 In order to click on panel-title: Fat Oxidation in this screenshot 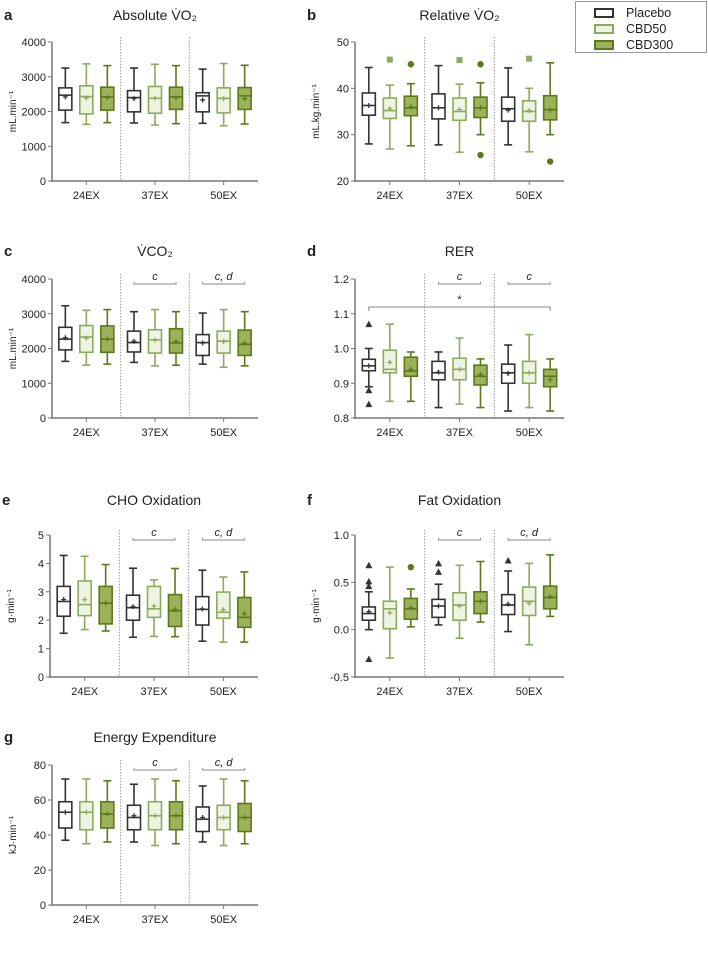, I will do `click(459, 500)`.